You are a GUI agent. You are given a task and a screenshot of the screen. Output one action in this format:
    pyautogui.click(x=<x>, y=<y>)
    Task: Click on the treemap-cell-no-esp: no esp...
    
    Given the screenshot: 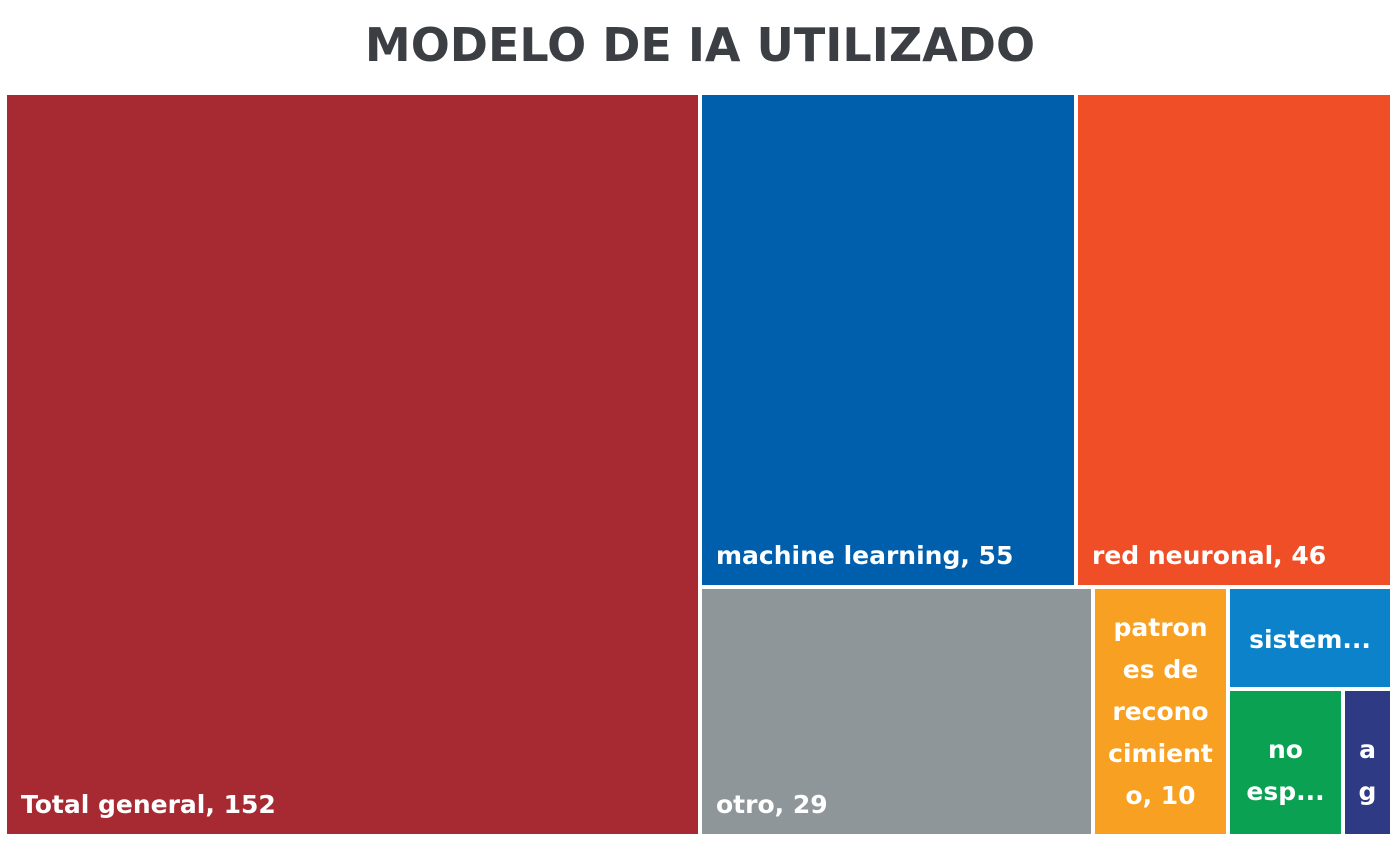 What is the action you would take?
    pyautogui.click(x=1285, y=762)
    